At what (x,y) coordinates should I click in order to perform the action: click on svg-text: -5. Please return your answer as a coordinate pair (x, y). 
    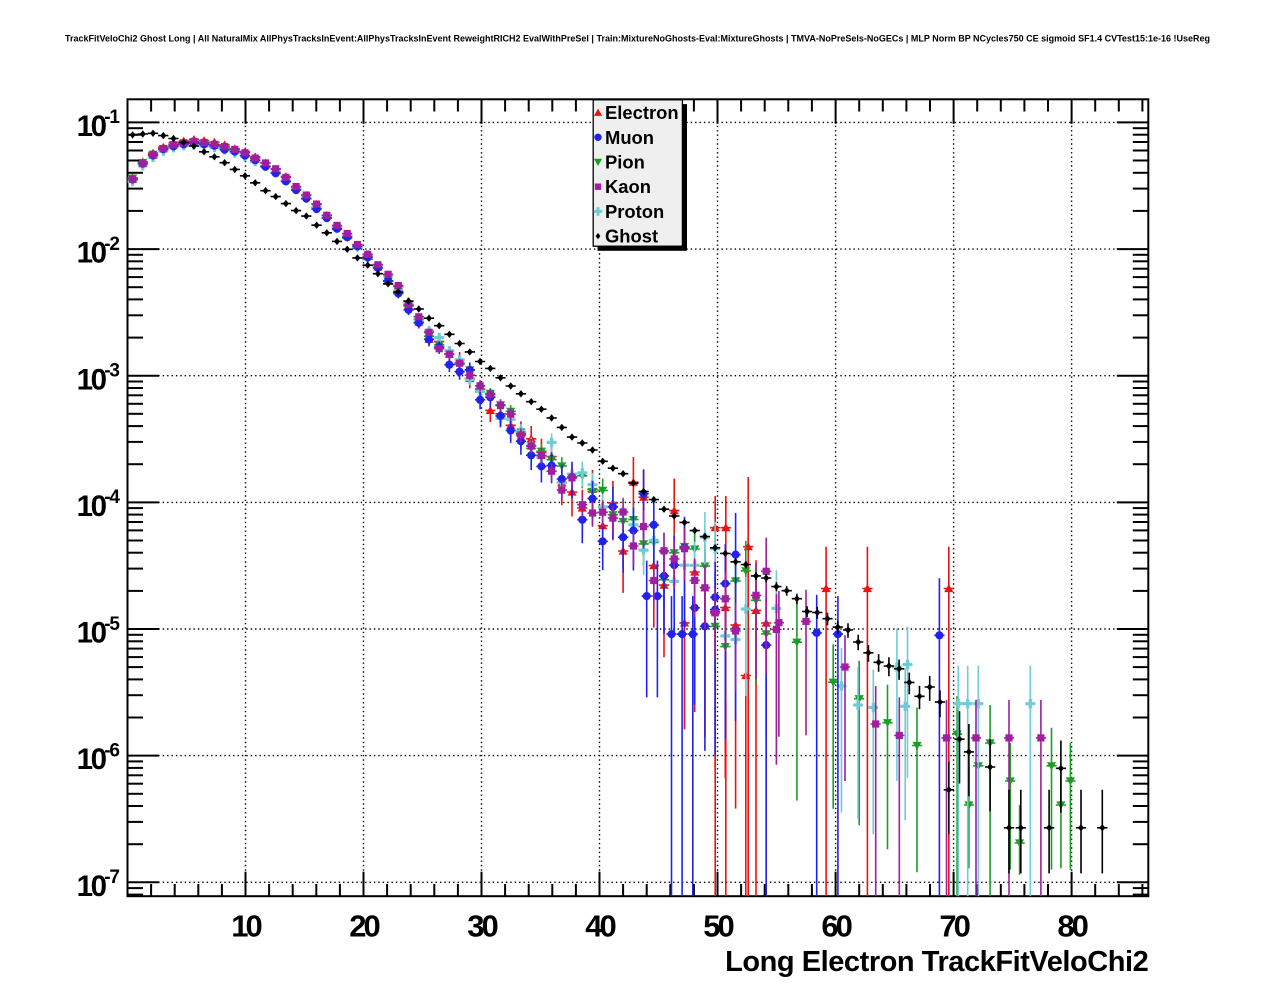
    Looking at the image, I should click on (112, 624).